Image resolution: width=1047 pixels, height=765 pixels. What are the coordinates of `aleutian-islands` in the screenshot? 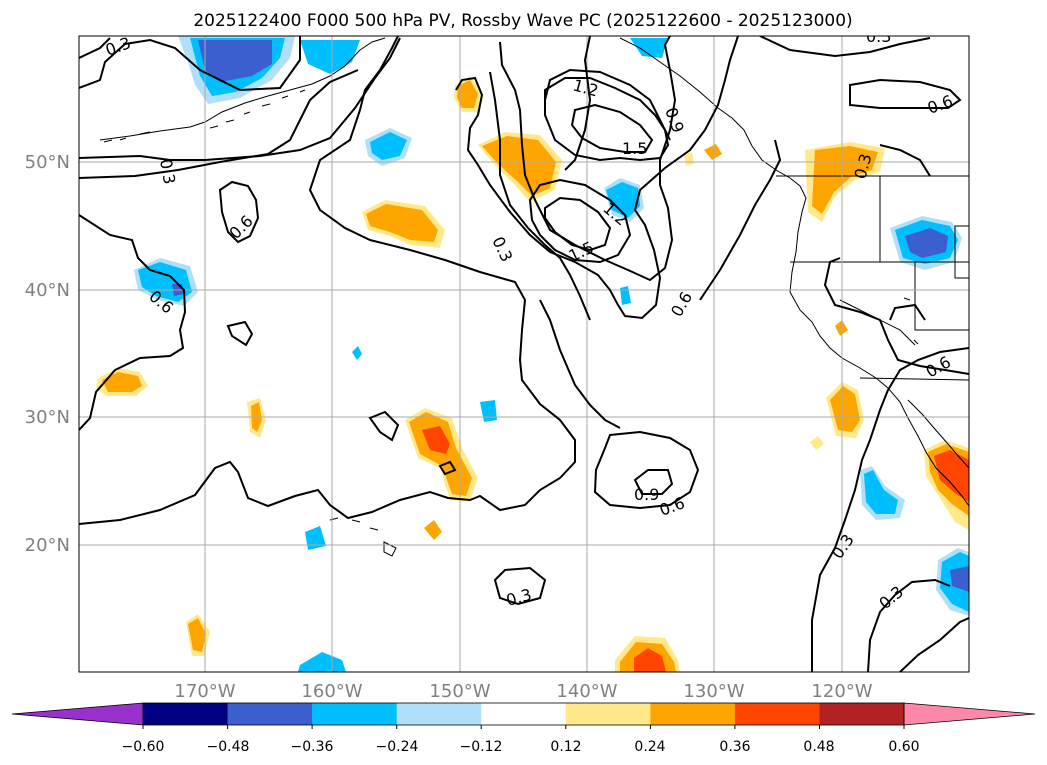 It's located at (204, 116).